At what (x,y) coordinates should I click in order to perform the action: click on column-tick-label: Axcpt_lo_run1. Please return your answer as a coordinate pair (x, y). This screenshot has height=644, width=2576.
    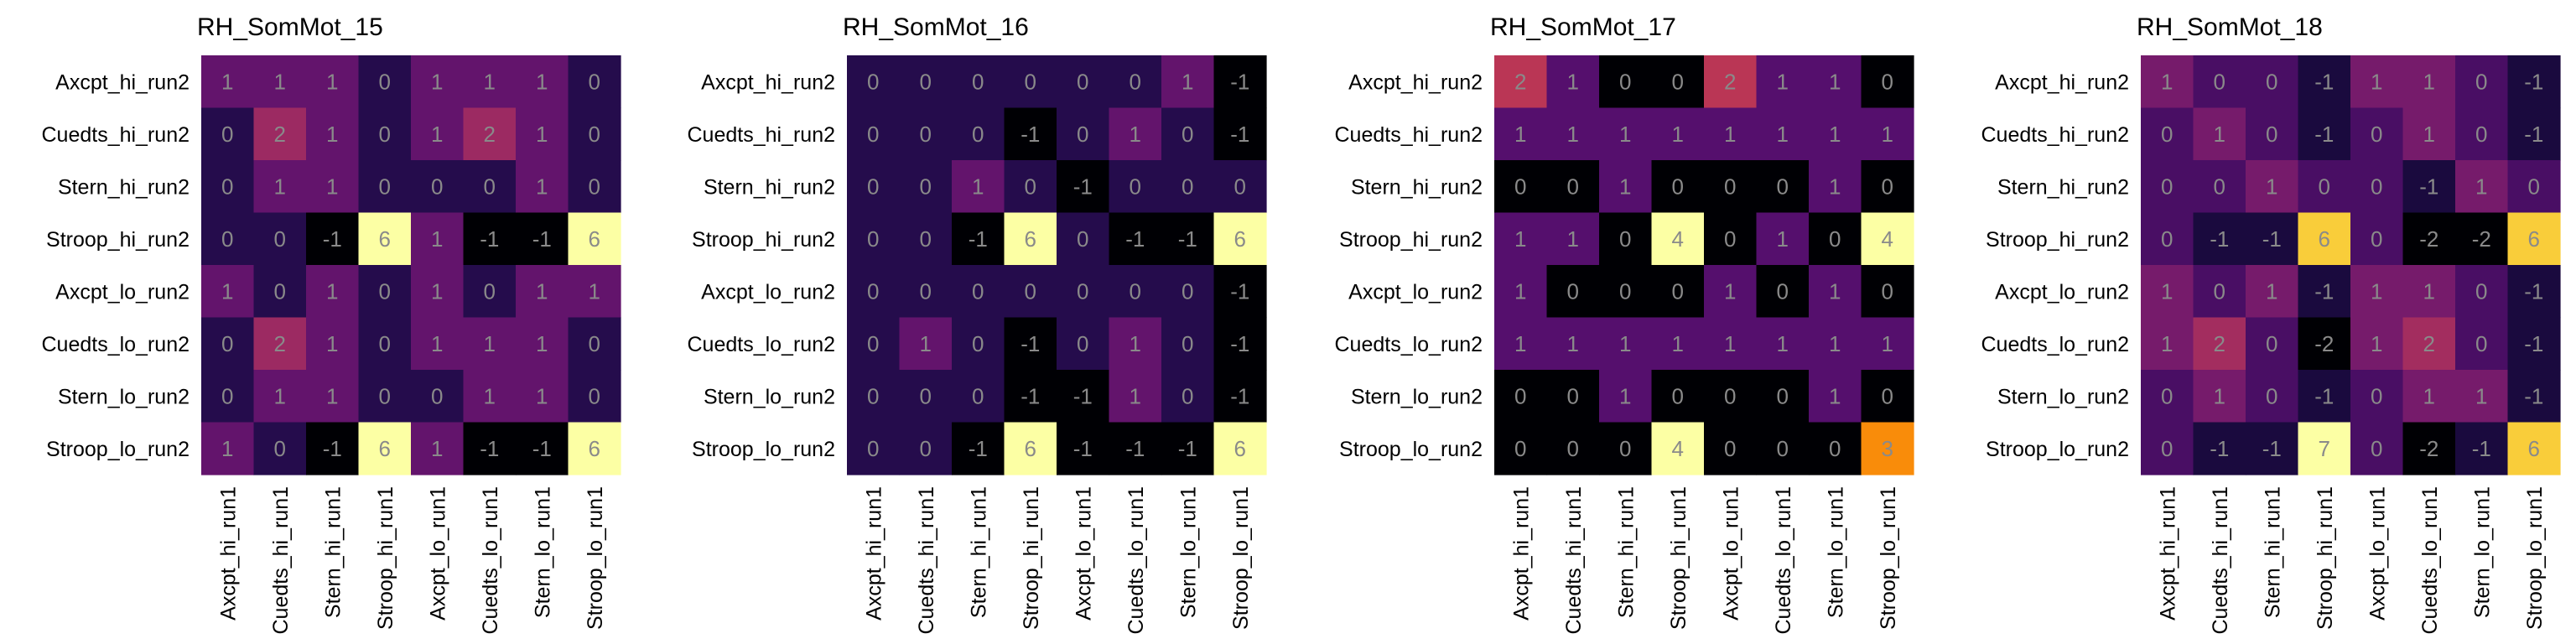
    Looking at the image, I should click on (437, 553).